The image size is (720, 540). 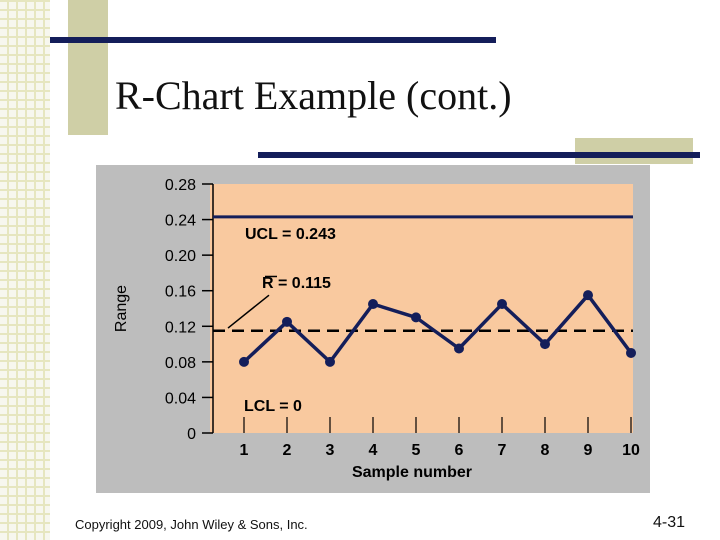 I want to click on x-axis-title: Sample number, so click(x=412, y=472).